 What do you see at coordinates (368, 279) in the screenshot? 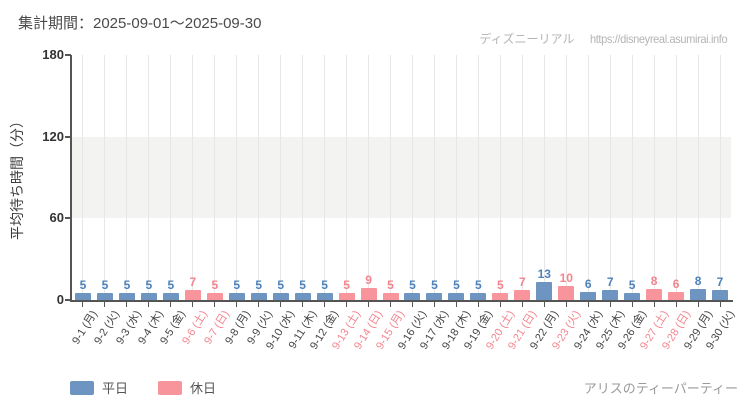
I see `bar-value-label: 9` at bounding box center [368, 279].